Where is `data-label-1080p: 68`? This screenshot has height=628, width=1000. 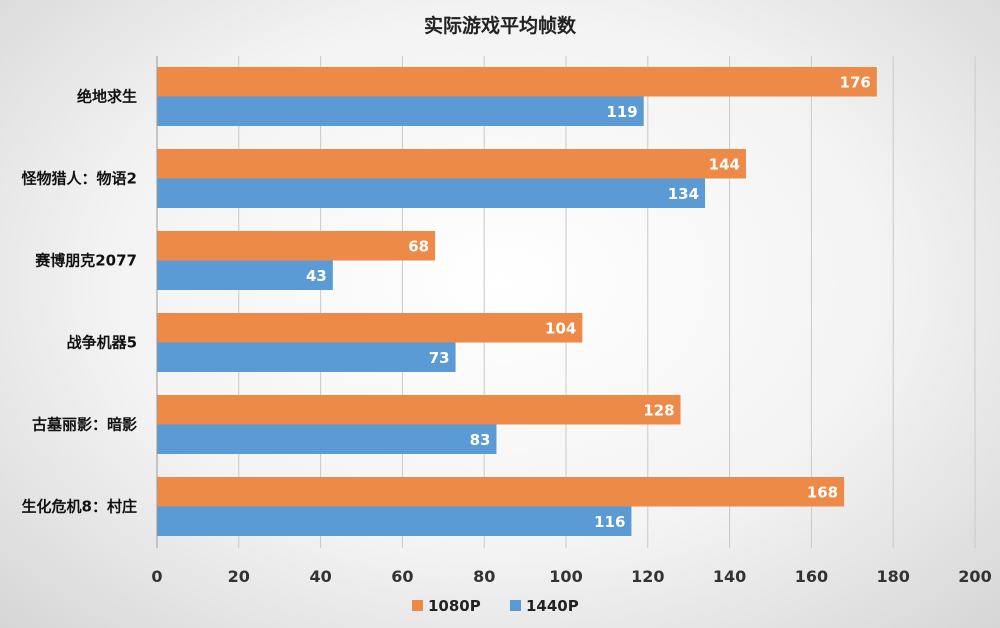 data-label-1080p: 68 is located at coordinates (418, 246).